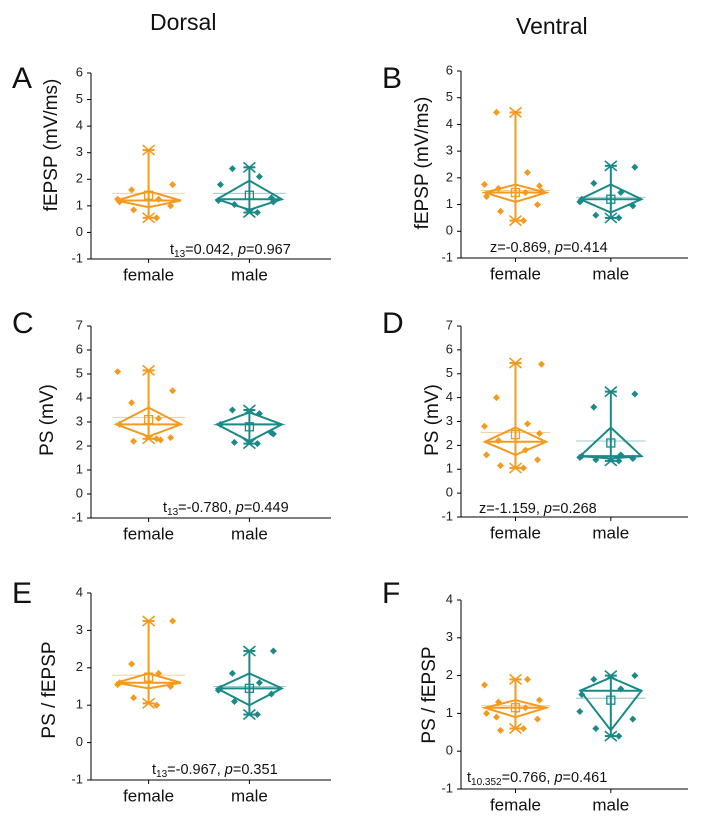 The image size is (701, 819). What do you see at coordinates (611, 221) in the screenshot?
I see `series-male: male` at bounding box center [611, 221].